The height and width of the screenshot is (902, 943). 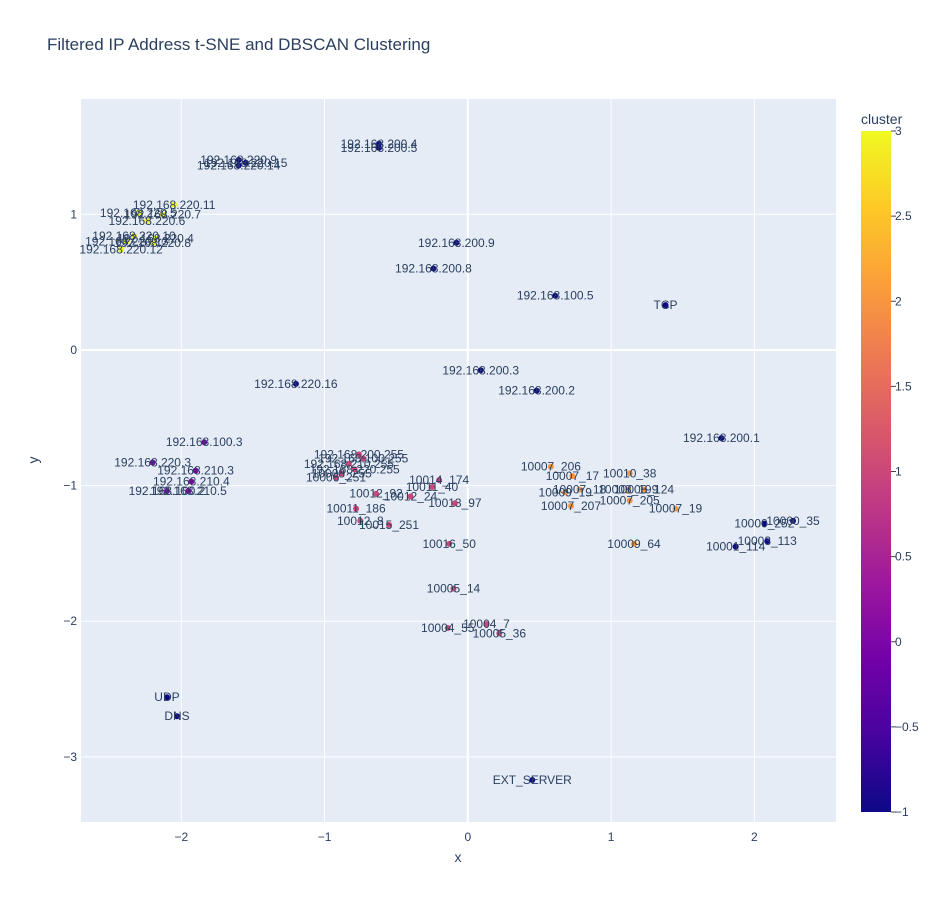 I want to click on point-label: 192.168.100.5, so click(x=555, y=296).